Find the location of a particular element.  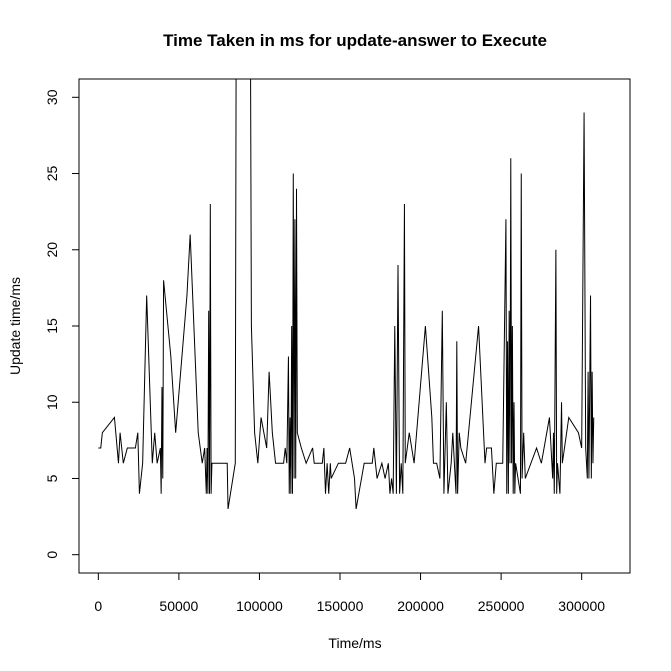

y-tick-label: 0 is located at coordinates (52, 555).